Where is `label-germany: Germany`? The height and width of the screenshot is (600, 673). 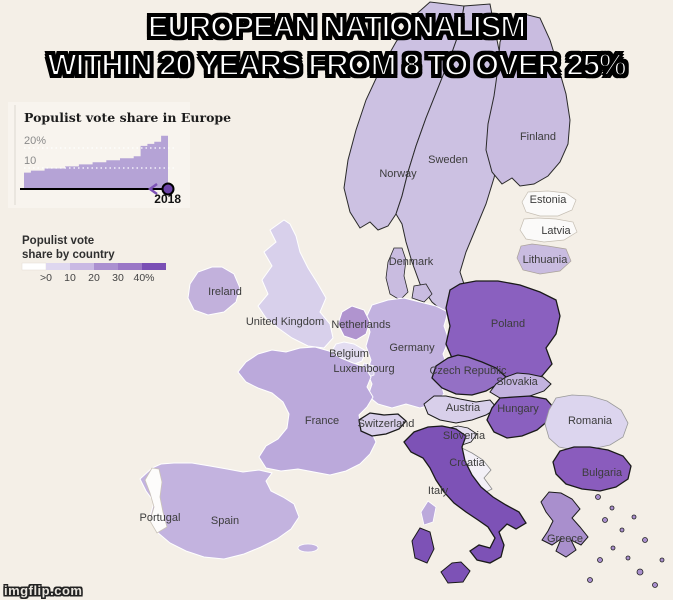
label-germany: Germany is located at coordinates (412, 348).